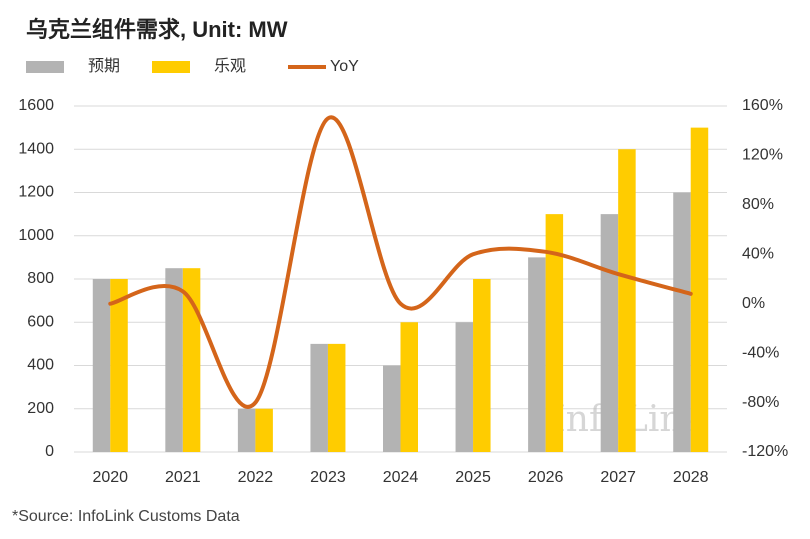 The width and height of the screenshot is (810, 539). What do you see at coordinates (256, 477) in the screenshot?
I see `x-tick-label: 2022` at bounding box center [256, 477].